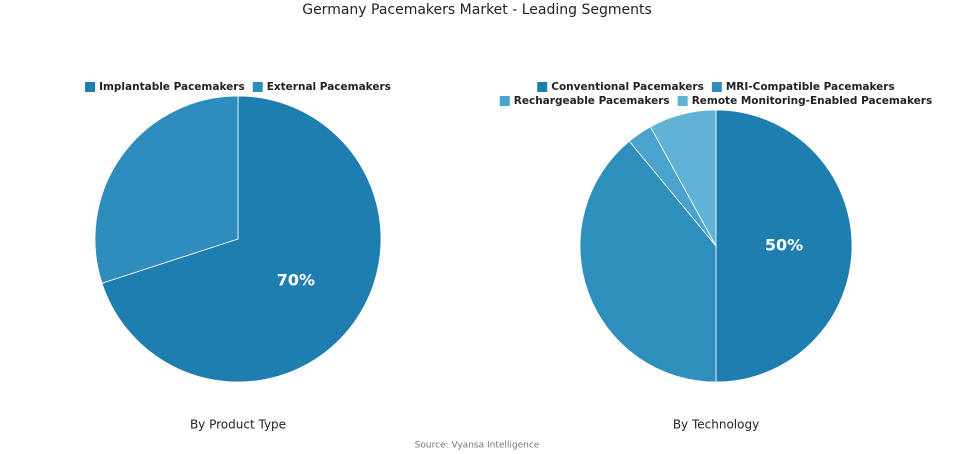 Image resolution: width=955 pixels, height=454 pixels. What do you see at coordinates (172, 87) in the screenshot?
I see `legend-label: Implantable Pacemakers` at bounding box center [172, 87].